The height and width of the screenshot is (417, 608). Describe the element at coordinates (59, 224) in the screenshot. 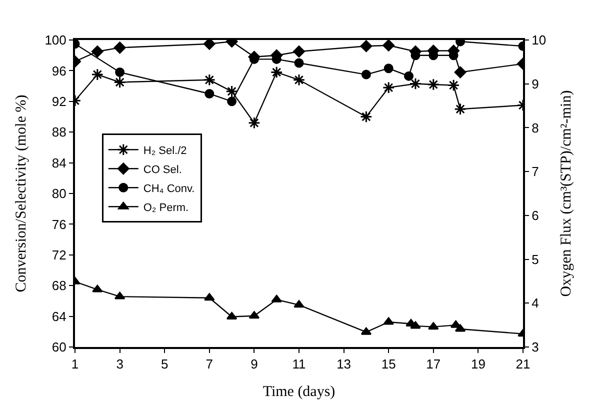

I see `y-tick-label: 76` at that location.